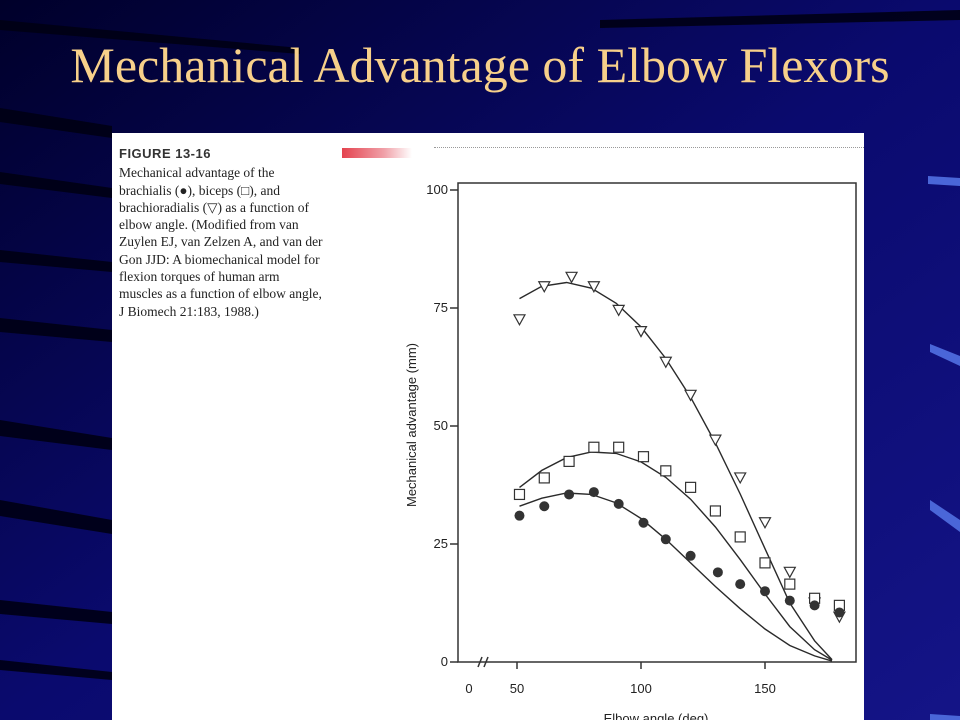 This screenshot has width=960, height=720. What do you see at coordinates (437, 189) in the screenshot?
I see `y-tick-label: 100` at bounding box center [437, 189].